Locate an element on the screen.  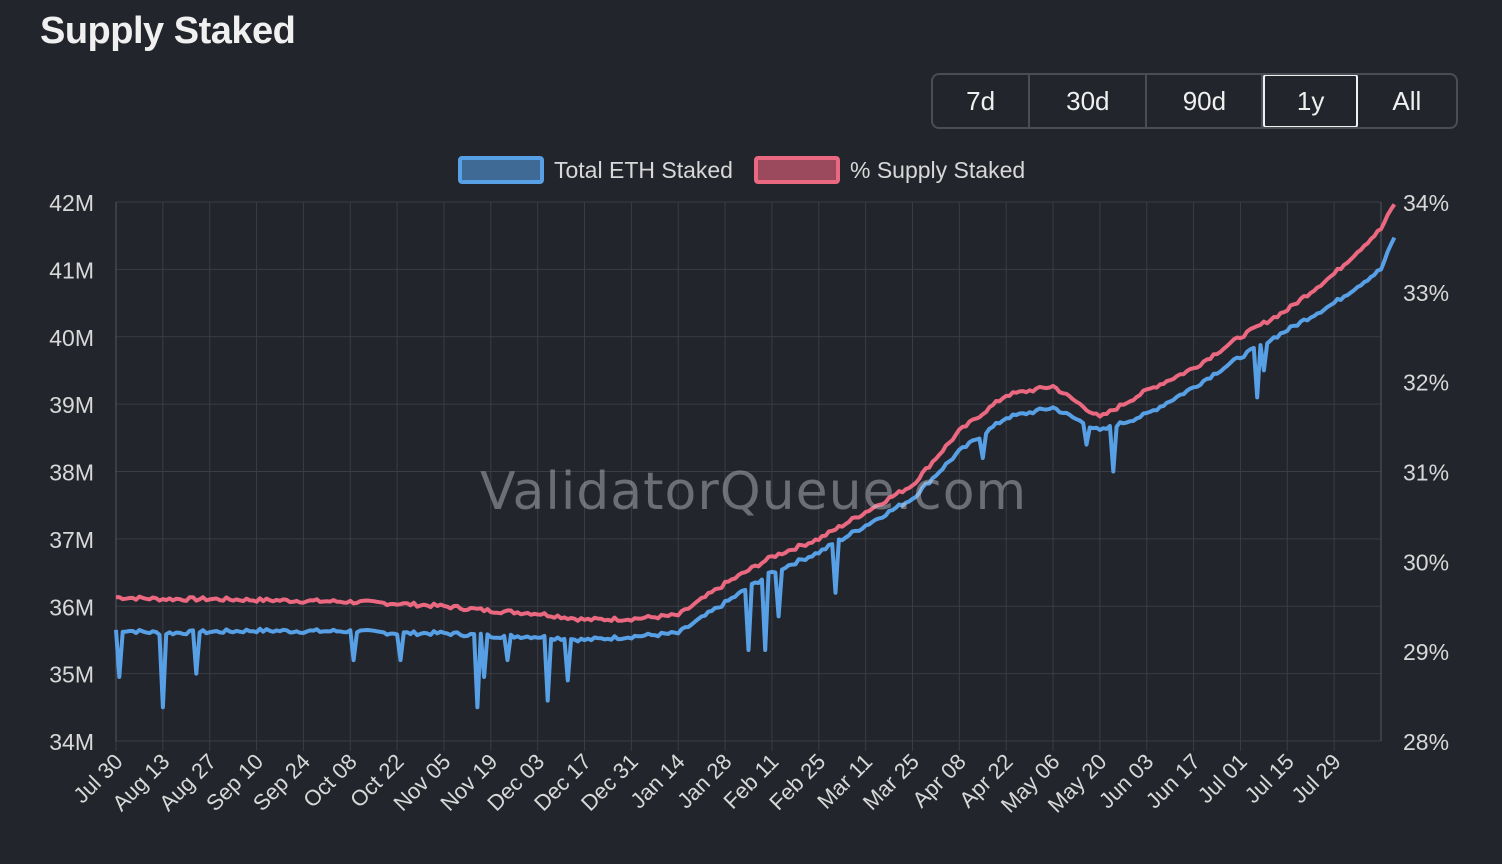
y-left-tick-label: 35M is located at coordinates (71, 675).